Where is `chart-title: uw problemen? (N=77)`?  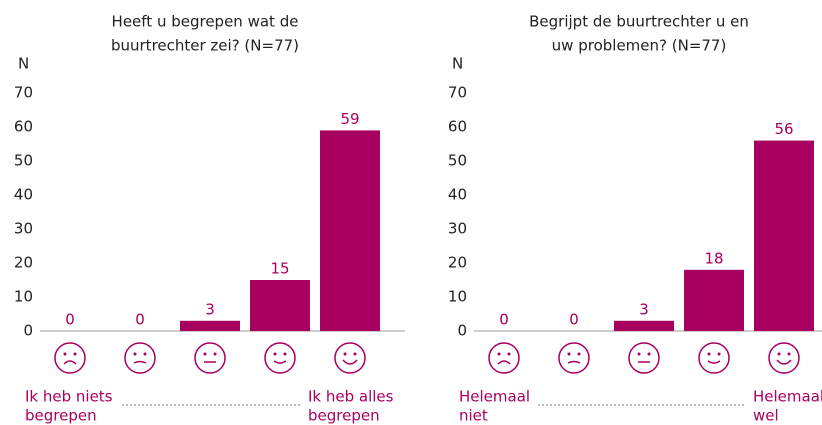 chart-title: uw problemen? (N=77) is located at coordinates (639, 46).